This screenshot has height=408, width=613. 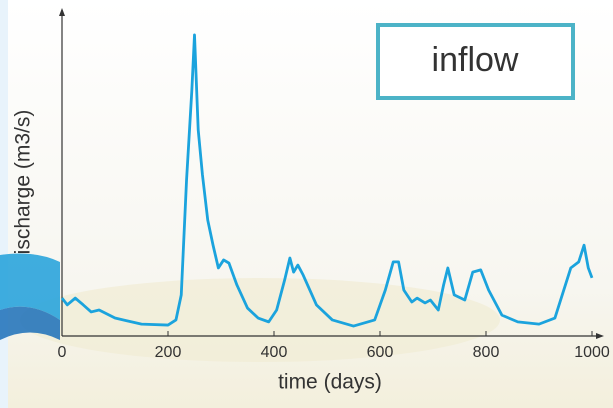 What do you see at coordinates (62, 352) in the screenshot?
I see `x-tick-label: 0` at bounding box center [62, 352].